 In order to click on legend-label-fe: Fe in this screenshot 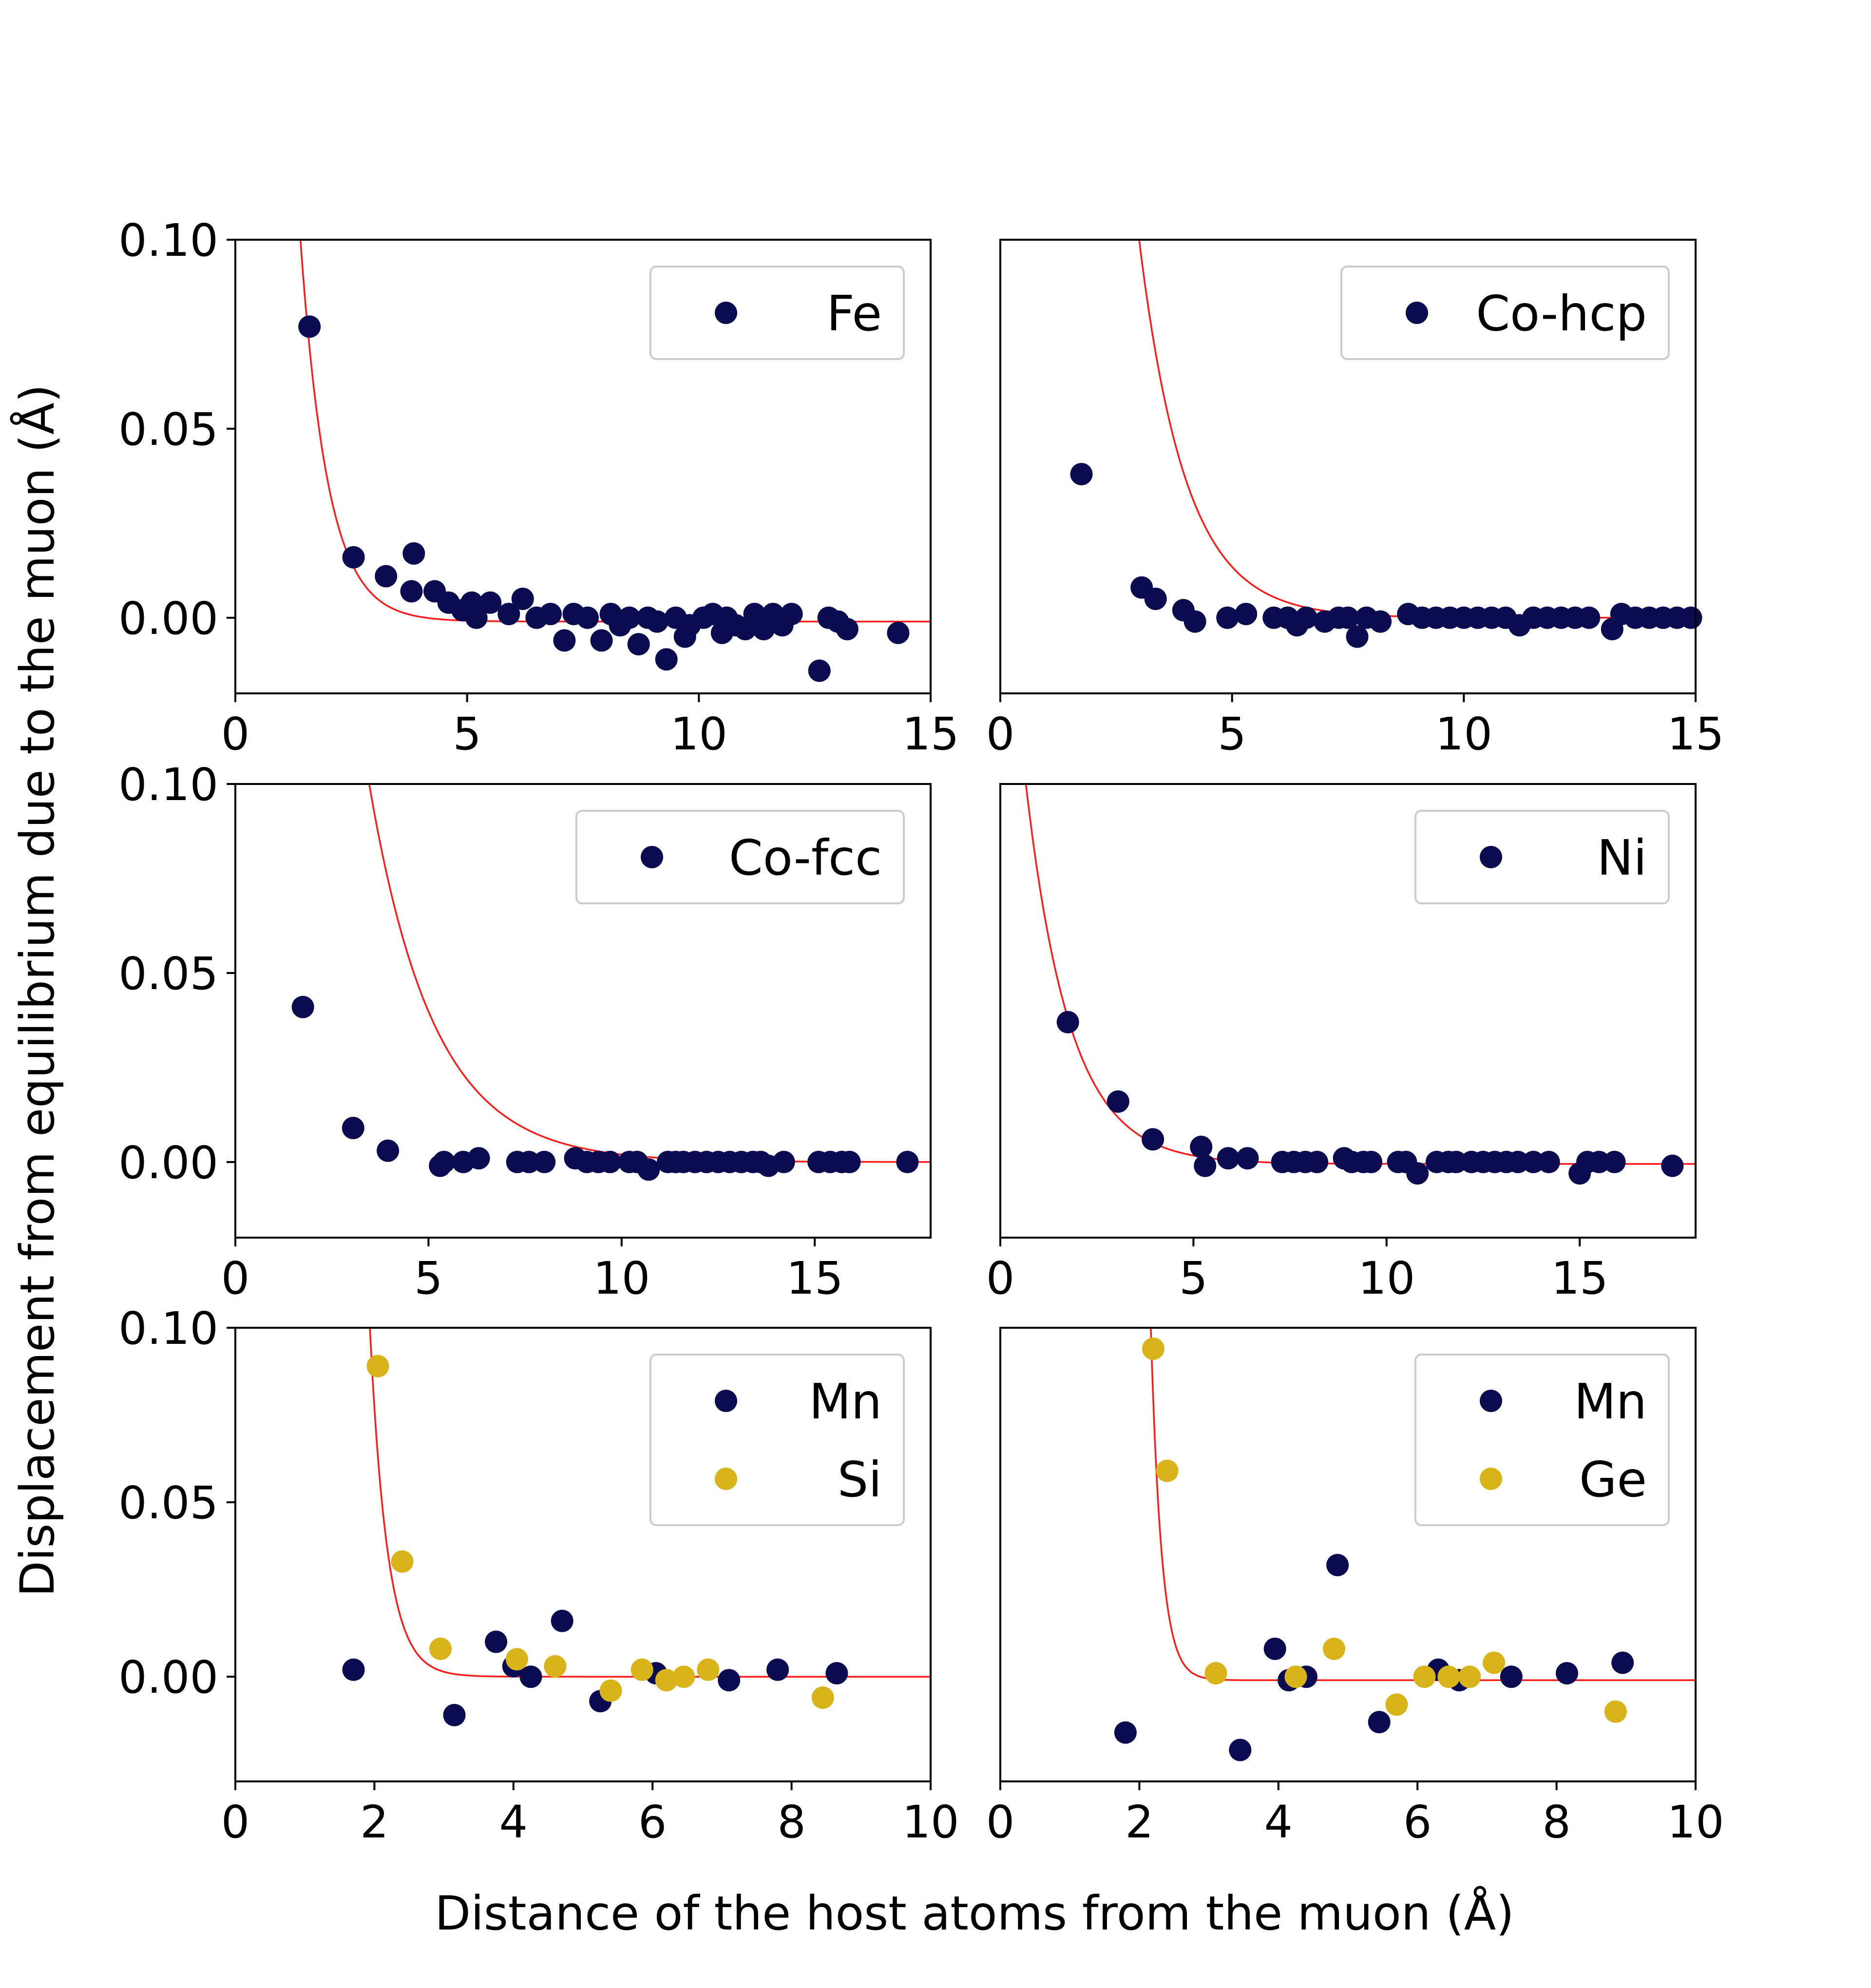, I will do `click(854, 313)`.